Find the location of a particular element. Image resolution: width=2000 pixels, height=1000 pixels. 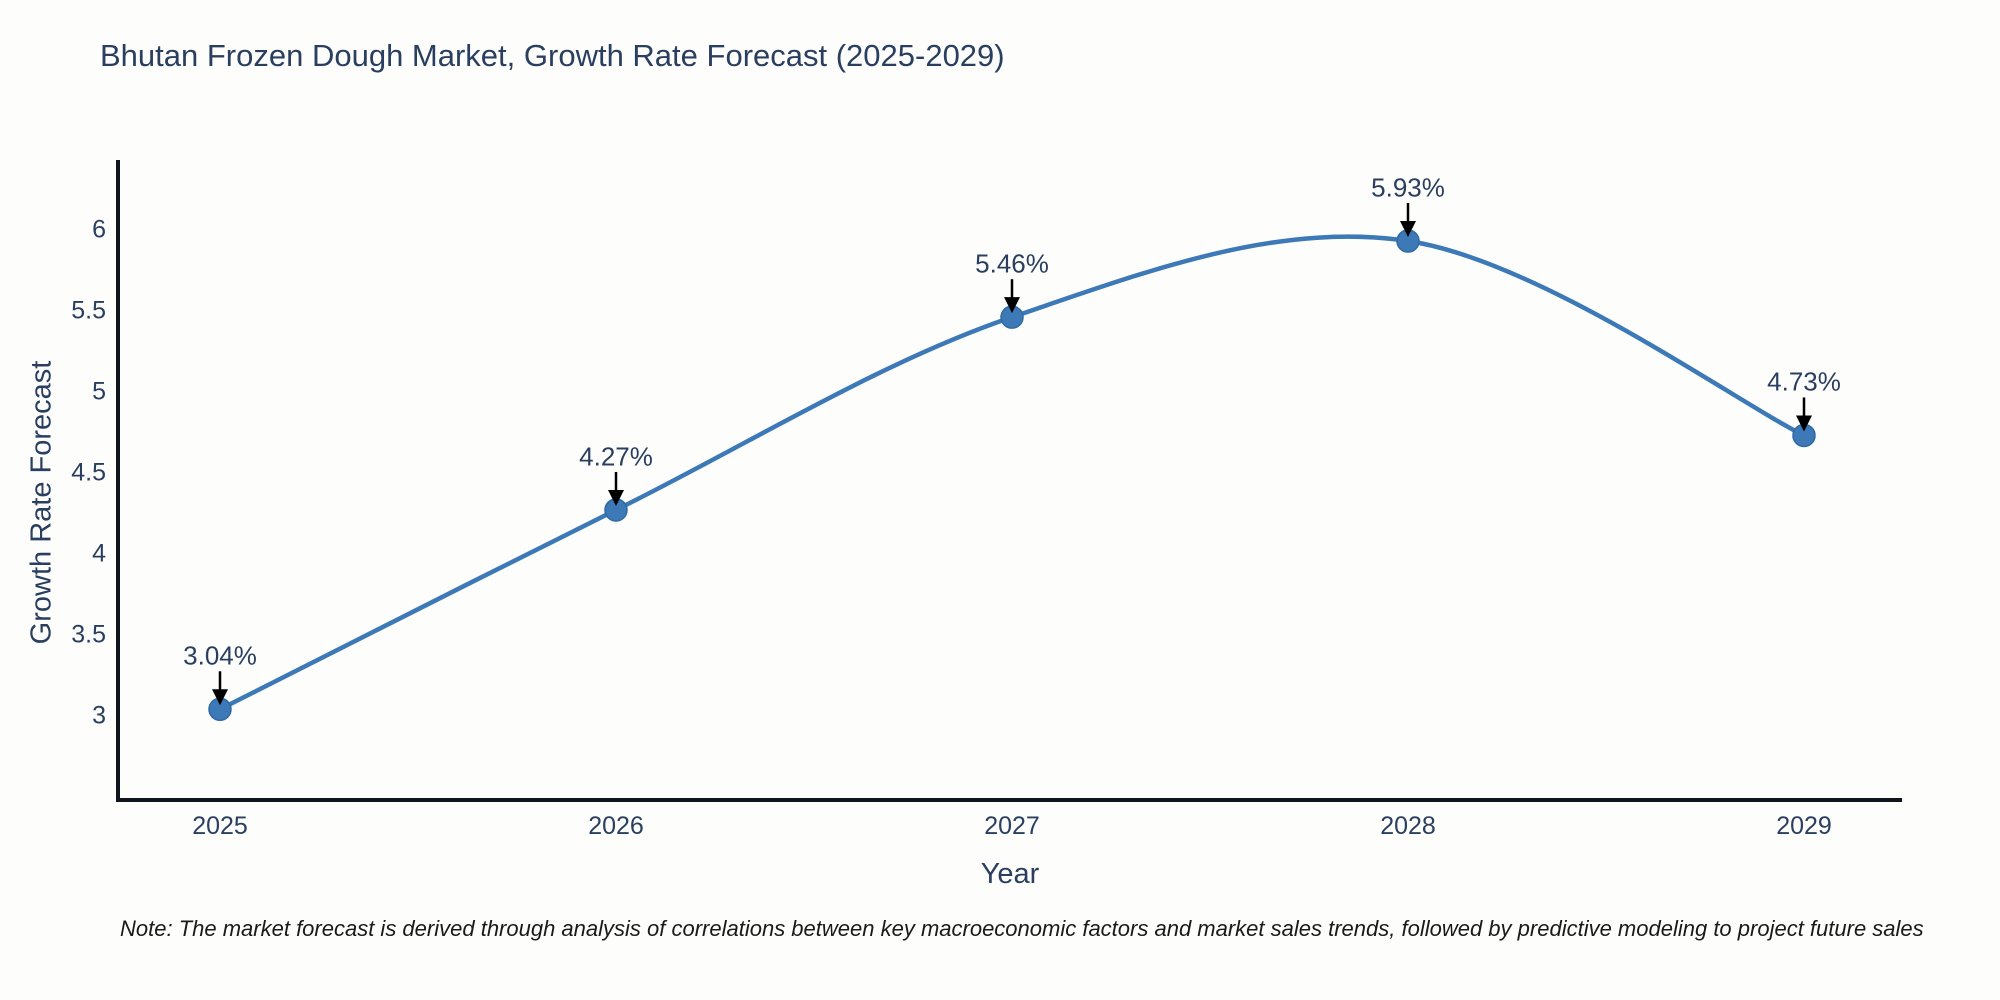

y-tick-label: 5 is located at coordinates (99, 391).